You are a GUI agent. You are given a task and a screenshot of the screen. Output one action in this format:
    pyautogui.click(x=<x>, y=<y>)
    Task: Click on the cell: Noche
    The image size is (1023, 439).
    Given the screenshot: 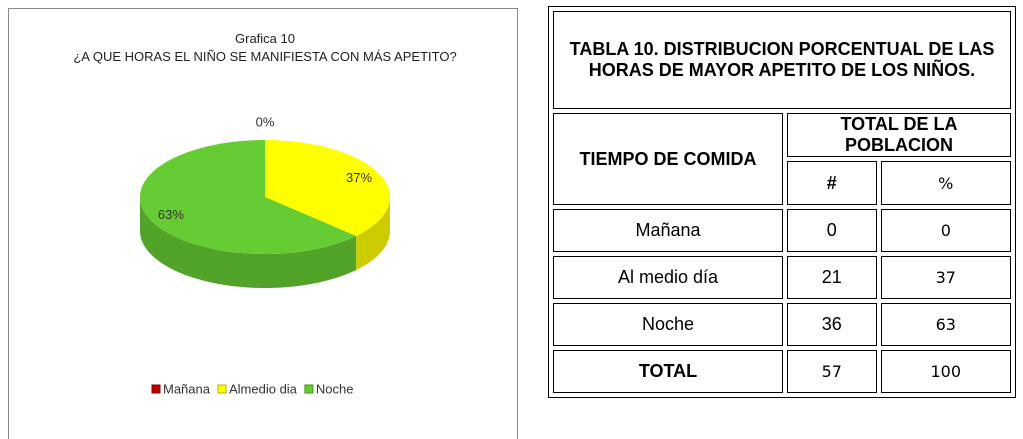 What is the action you would take?
    pyautogui.click(x=668, y=324)
    